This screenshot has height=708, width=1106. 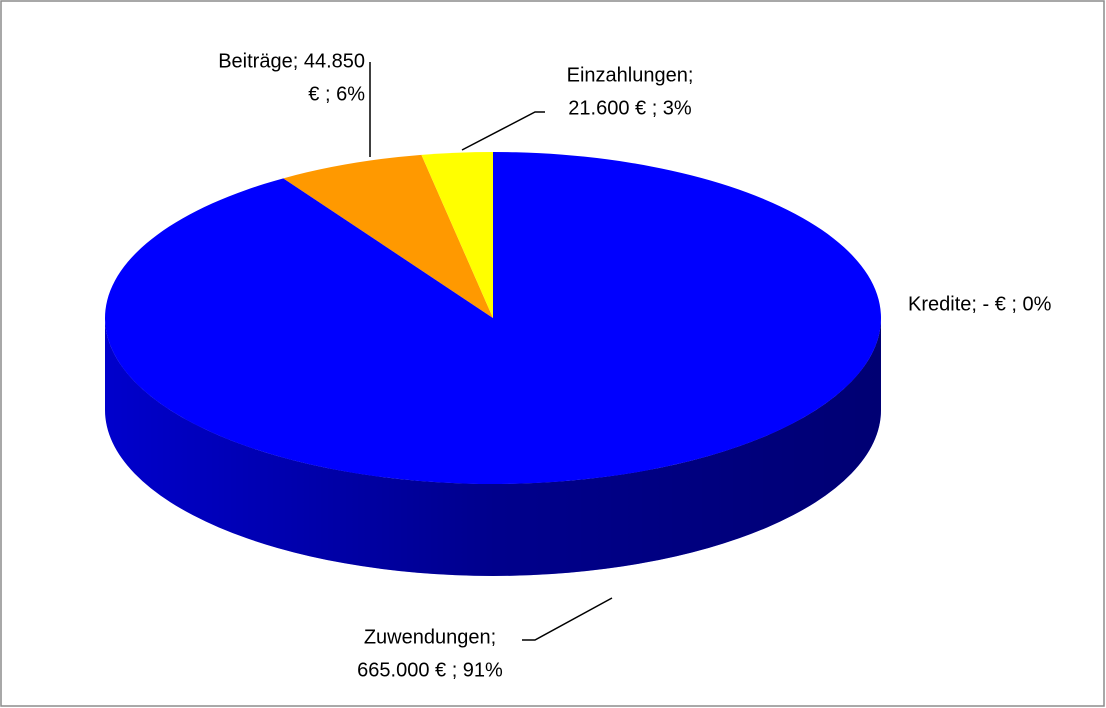 What do you see at coordinates (980, 304) in the screenshot?
I see `data-label: Kredite; - € ; 0%` at bounding box center [980, 304].